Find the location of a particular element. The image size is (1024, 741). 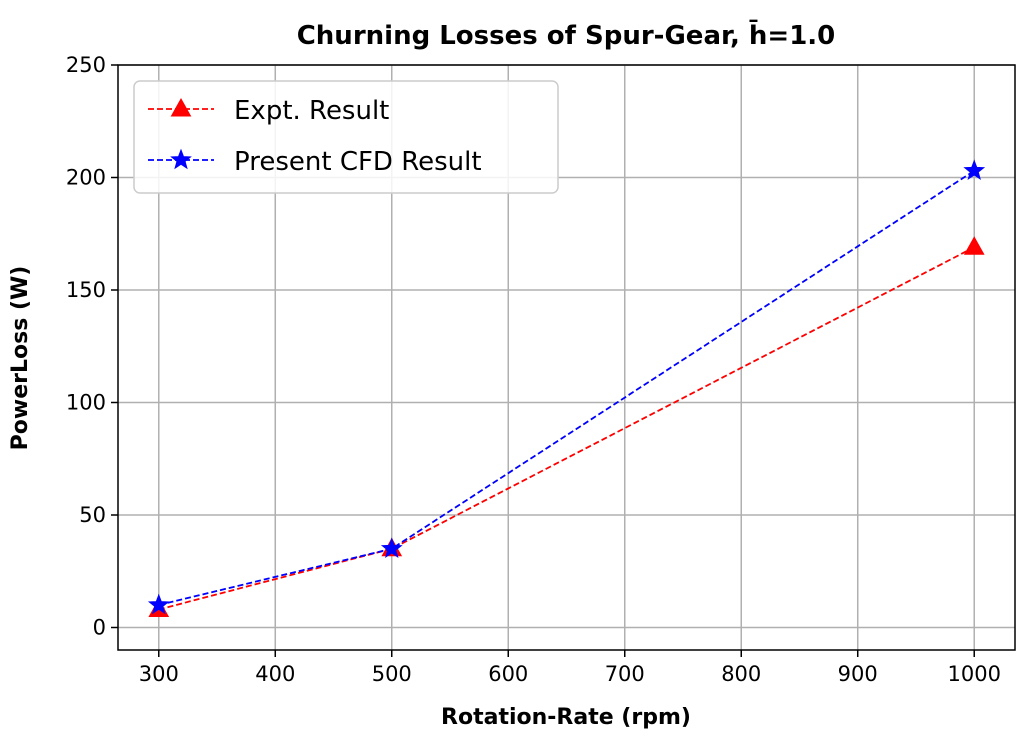

legend-box is located at coordinates (346, 137).